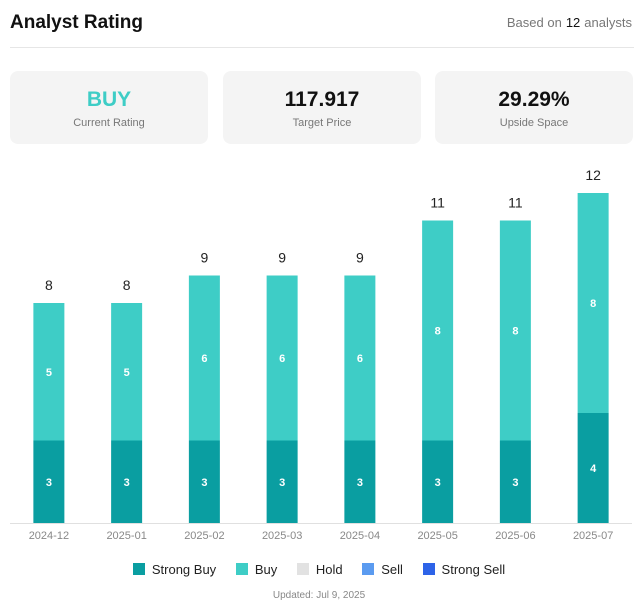 The image size is (638, 604). What do you see at coordinates (322, 99) in the screenshot?
I see `target-price-value: 117.917` at bounding box center [322, 99].